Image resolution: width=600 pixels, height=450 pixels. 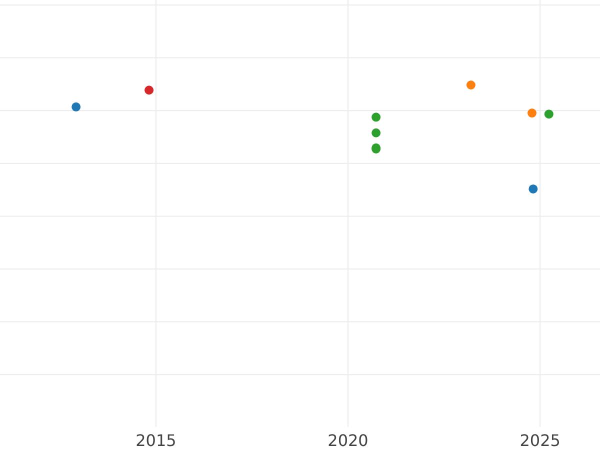 I want to click on x-tick-label: 2015, so click(x=156, y=440).